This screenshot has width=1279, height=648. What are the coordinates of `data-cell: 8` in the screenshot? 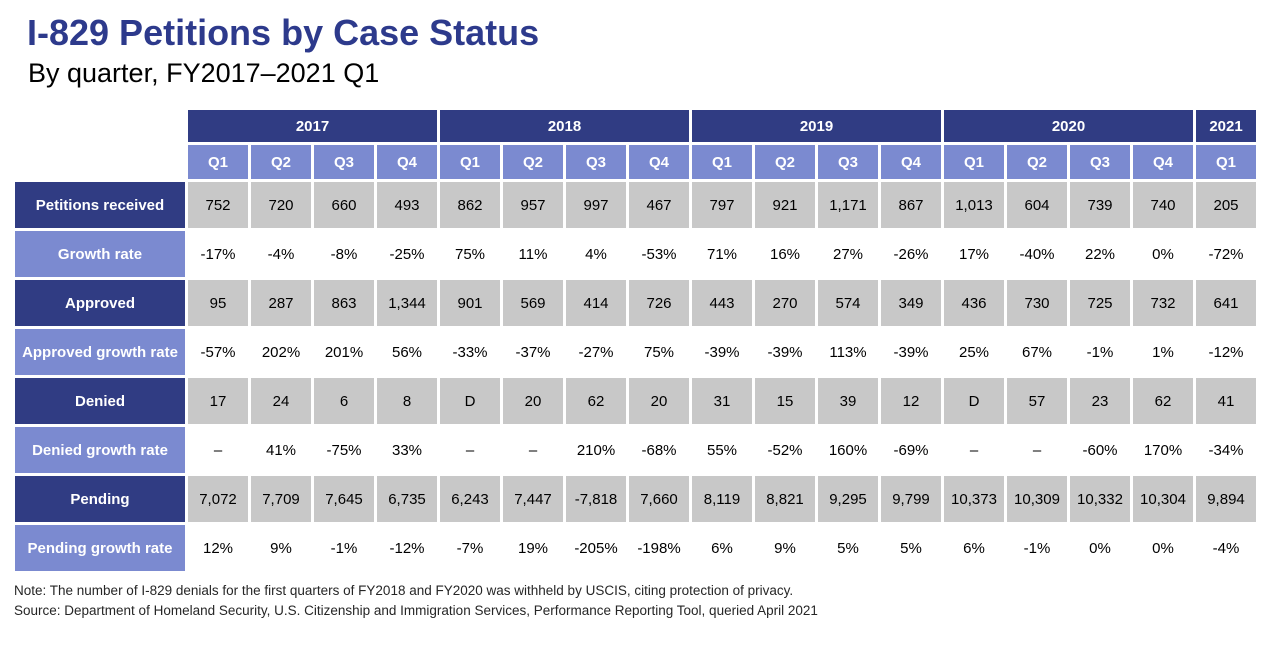 It's located at (407, 401).